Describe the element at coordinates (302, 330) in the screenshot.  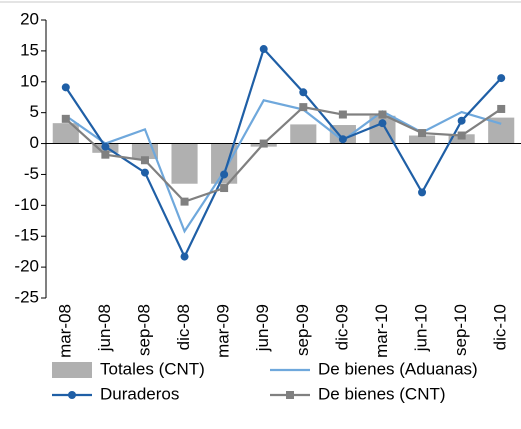
I see `x-tick-label: sep-09` at that location.